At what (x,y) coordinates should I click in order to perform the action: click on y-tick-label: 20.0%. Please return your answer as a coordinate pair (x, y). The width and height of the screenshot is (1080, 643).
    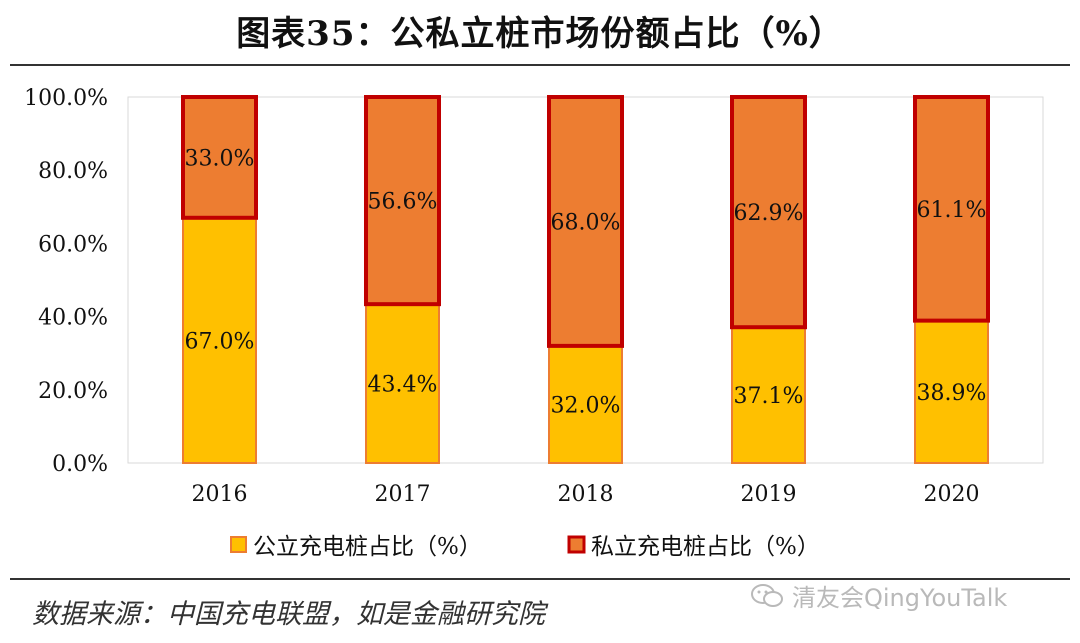
    Looking at the image, I should click on (73, 391).